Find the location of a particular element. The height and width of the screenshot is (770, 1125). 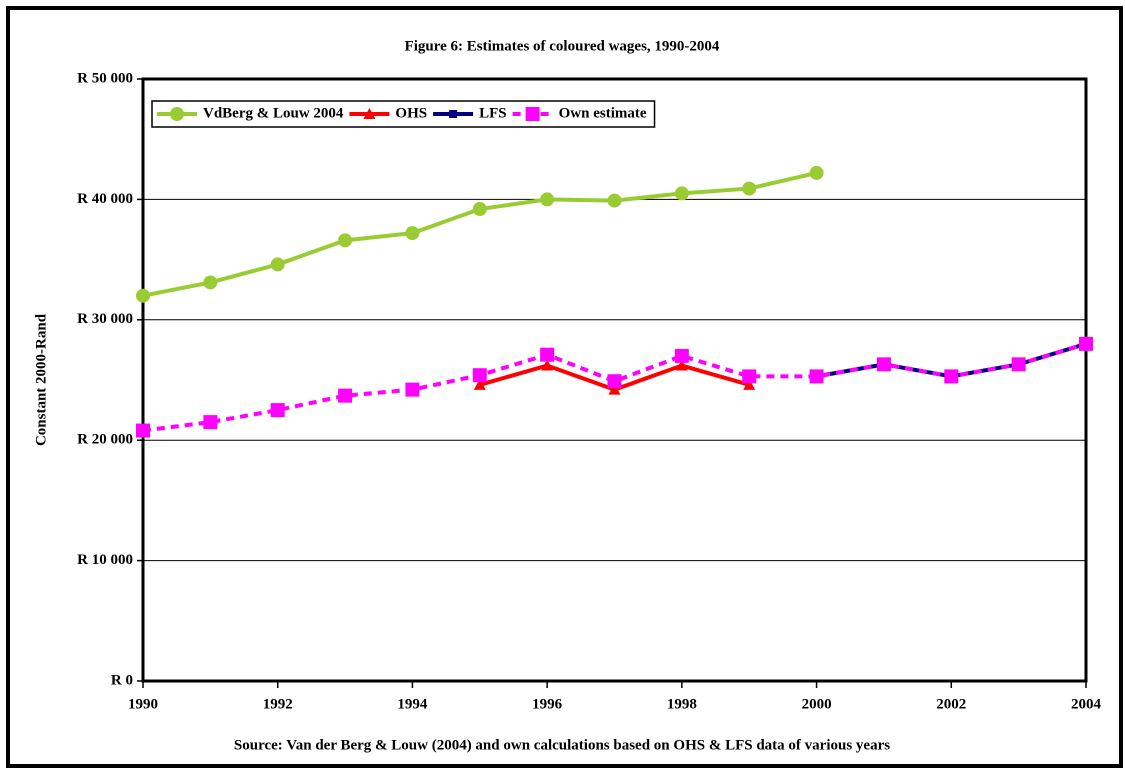

x-tick-label: 1998 is located at coordinates (682, 704).